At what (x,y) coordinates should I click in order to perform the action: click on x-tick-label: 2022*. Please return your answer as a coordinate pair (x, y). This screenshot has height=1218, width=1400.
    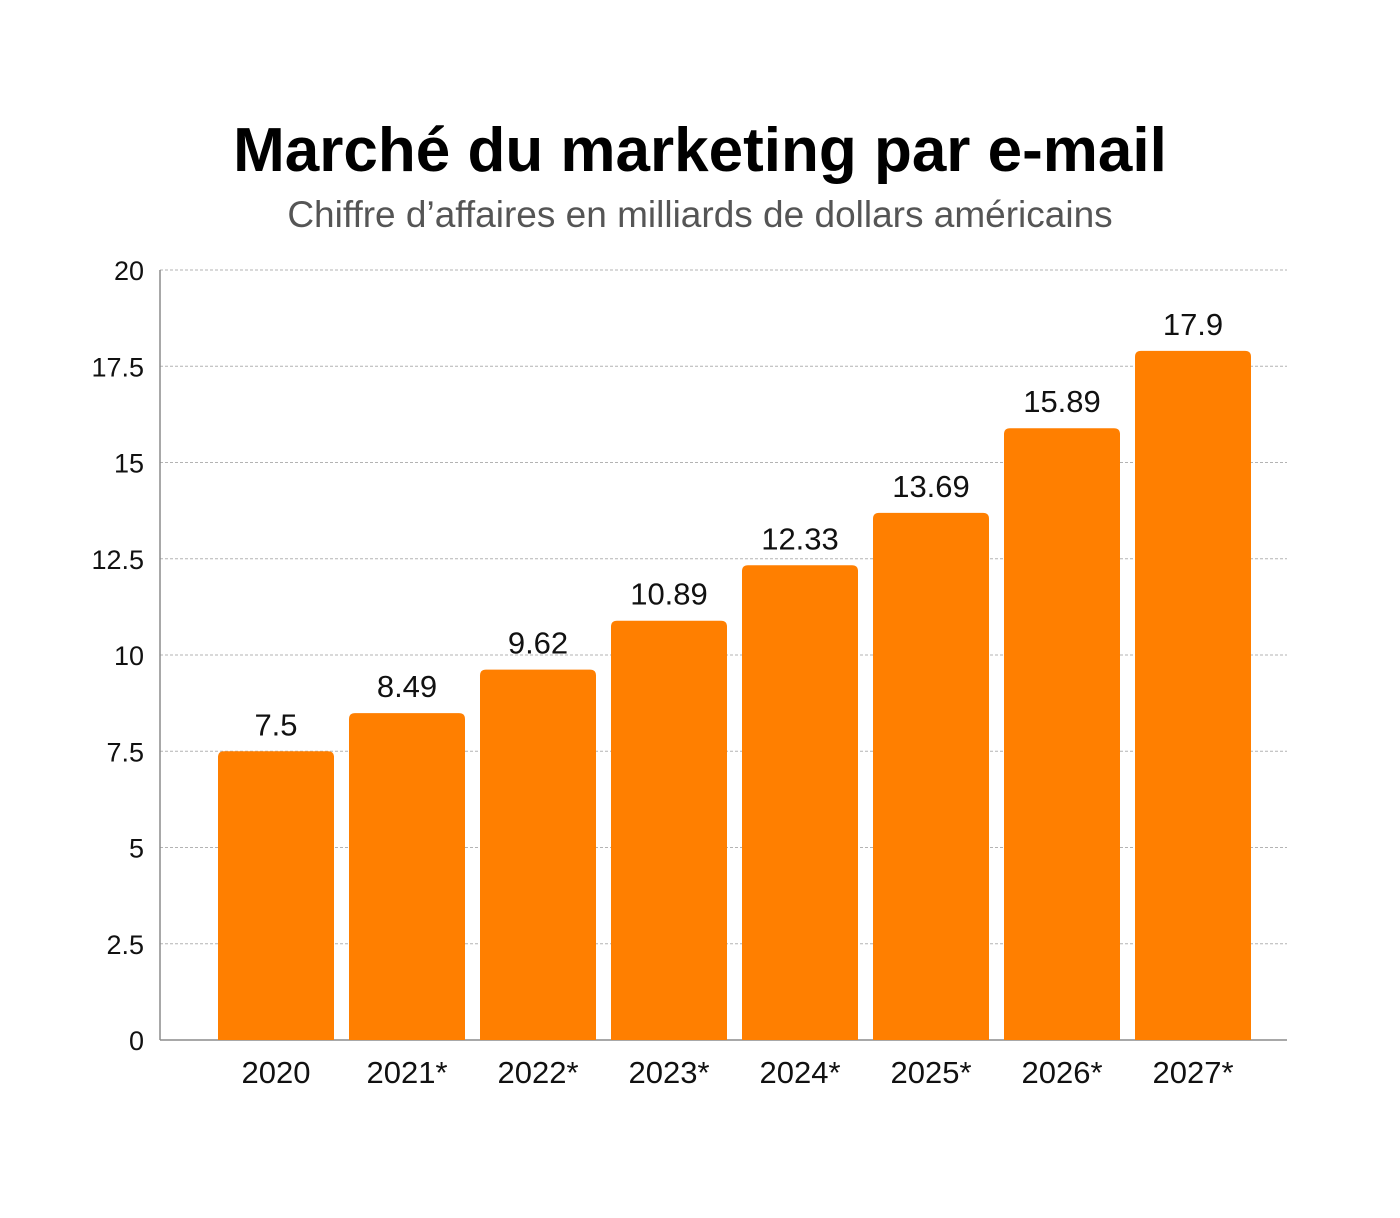
    Looking at the image, I should click on (537, 1072).